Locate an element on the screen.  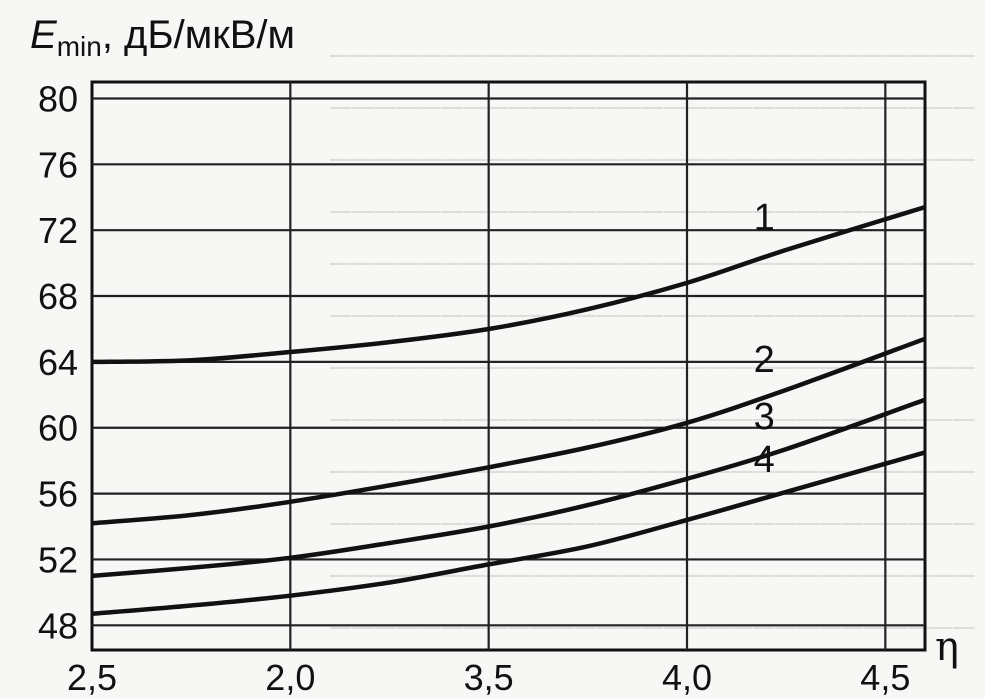
x-axis-ticks: 2,5 2,0 3,5 4,0 4,5 is located at coordinates (488, 677).